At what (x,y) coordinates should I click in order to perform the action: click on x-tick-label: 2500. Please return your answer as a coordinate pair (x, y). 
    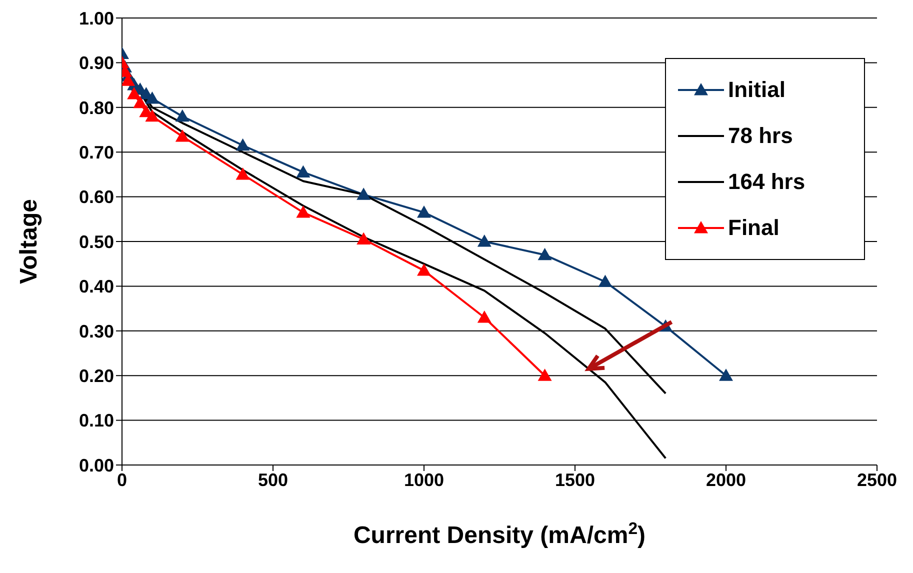
    Looking at the image, I should click on (877, 480).